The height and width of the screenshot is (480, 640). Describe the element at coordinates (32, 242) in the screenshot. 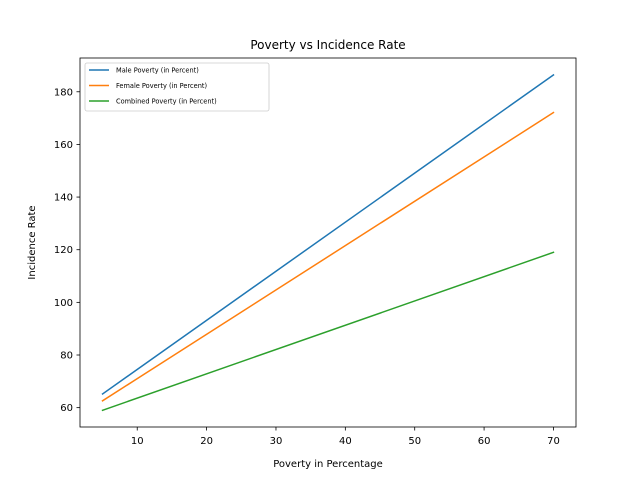

I see `y-axis-label: Incidence Rate` at that location.